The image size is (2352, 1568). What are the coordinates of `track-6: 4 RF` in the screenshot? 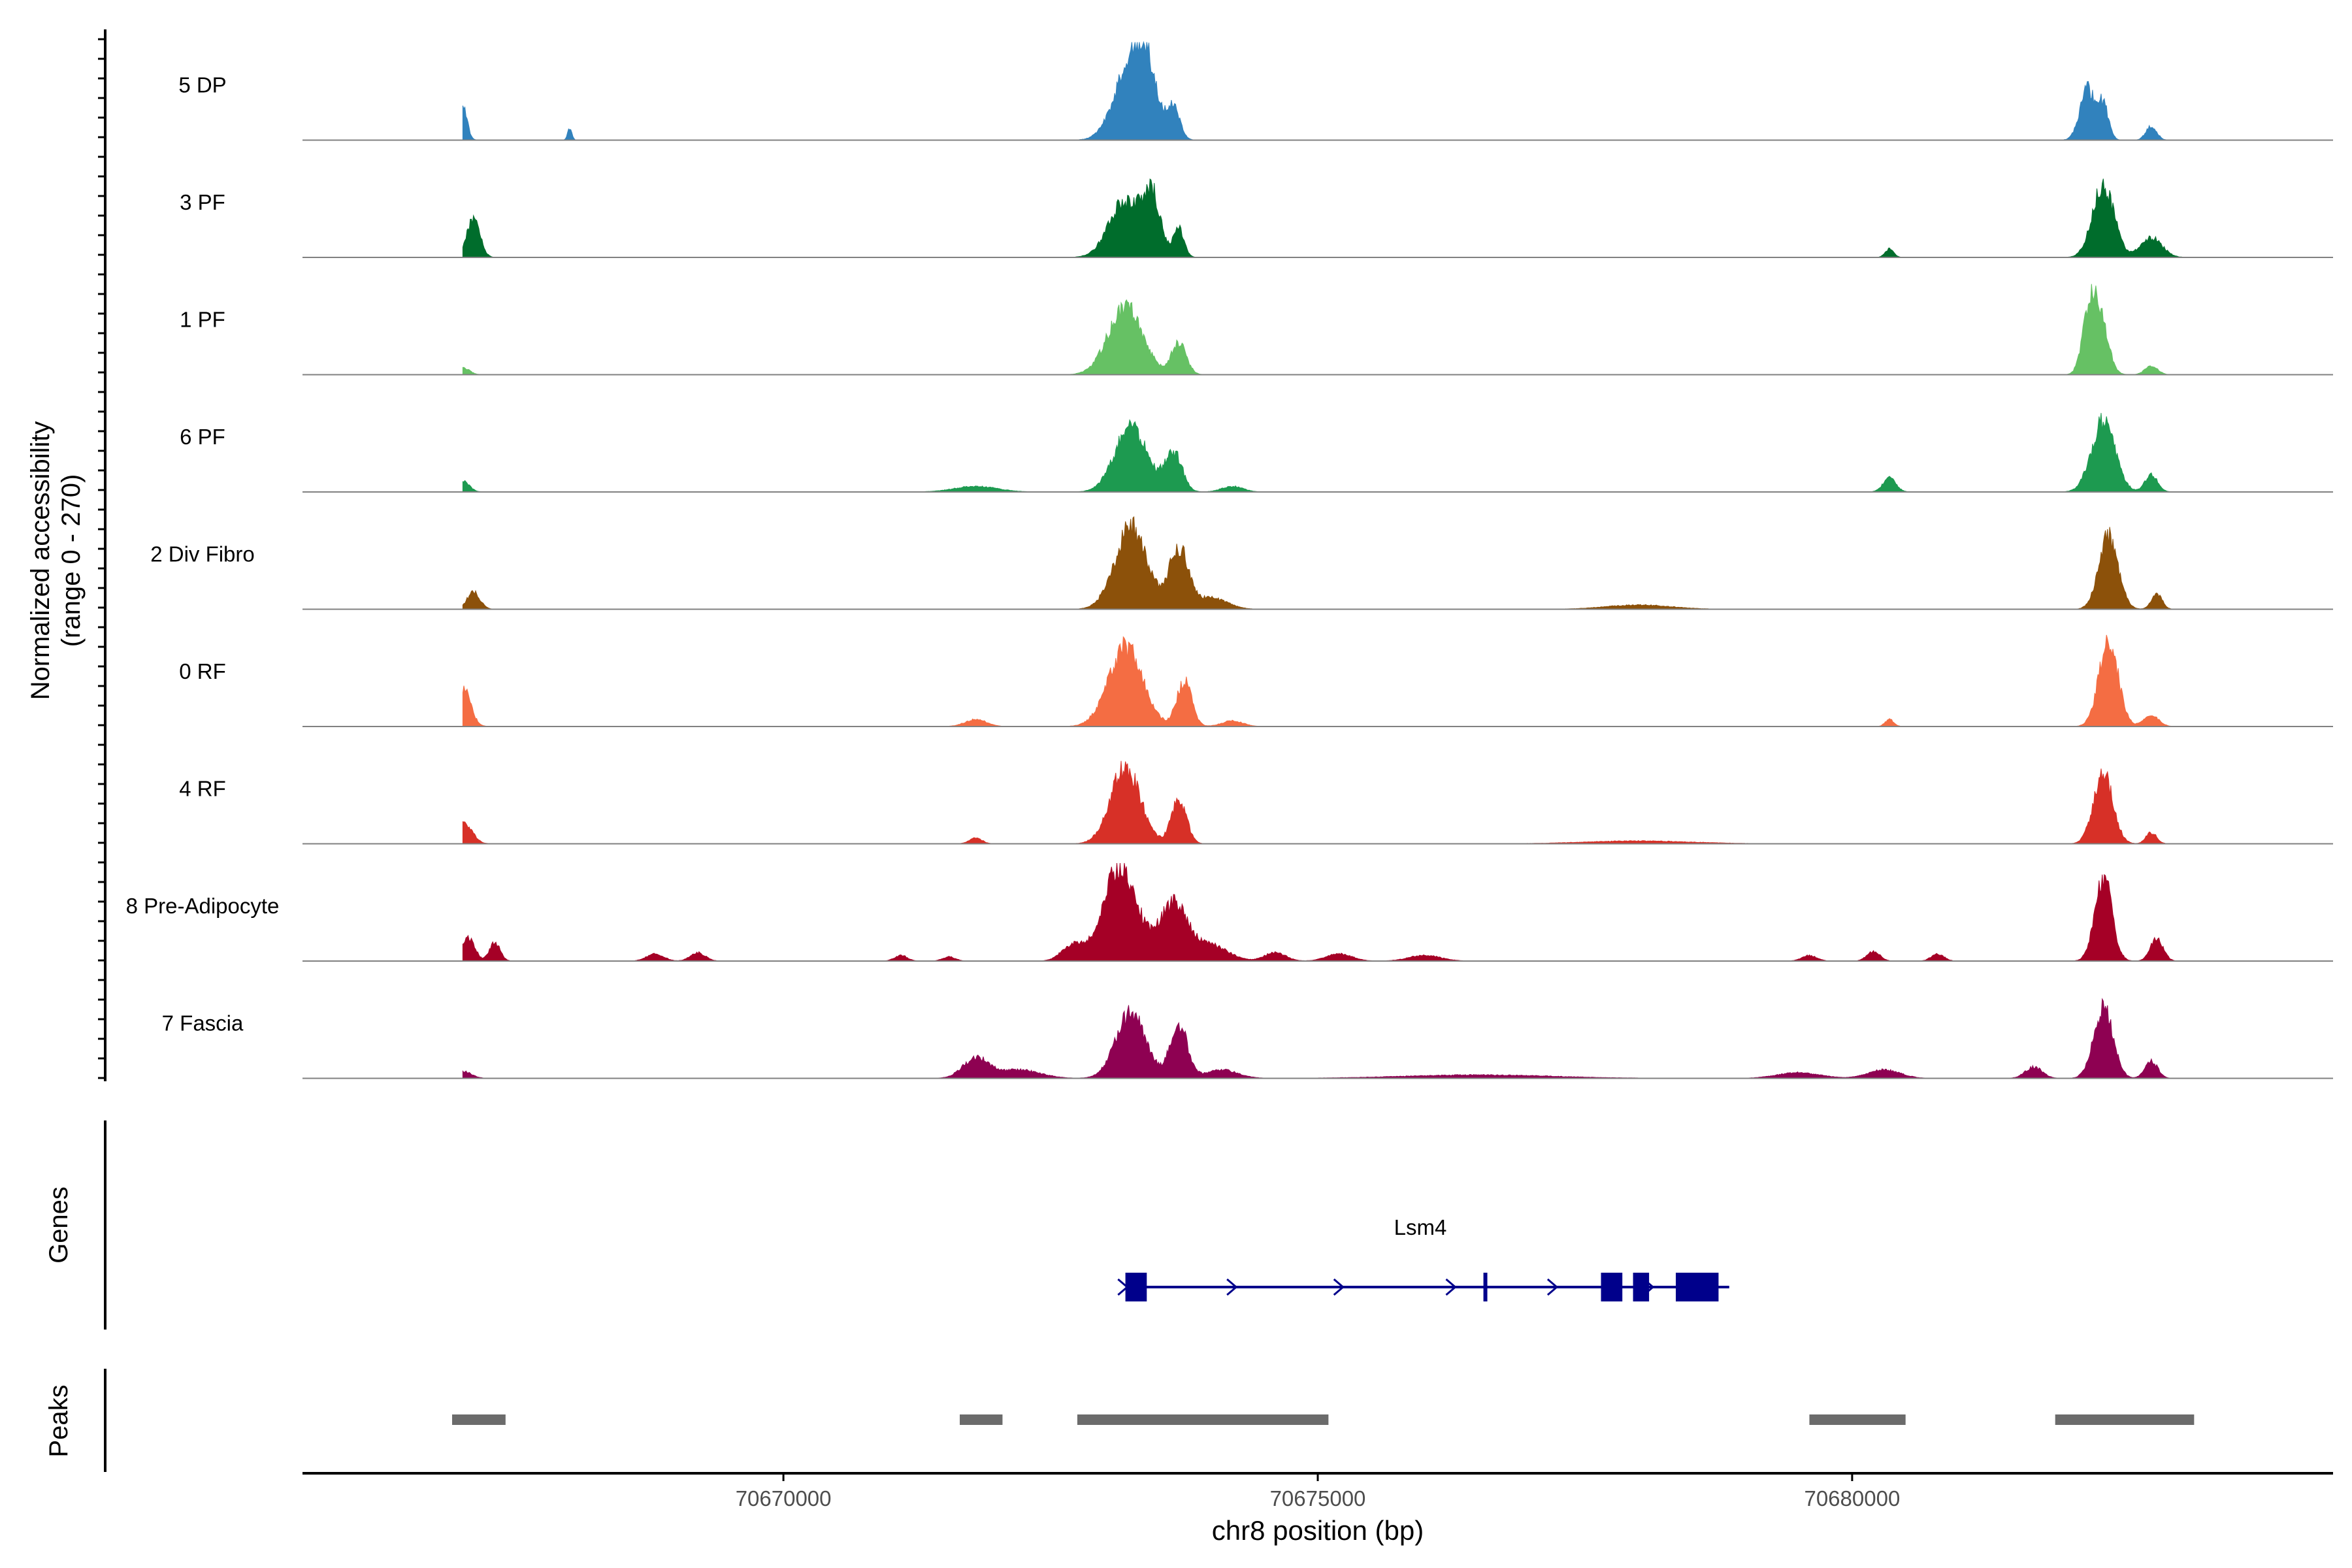 It's located at (1256, 802).